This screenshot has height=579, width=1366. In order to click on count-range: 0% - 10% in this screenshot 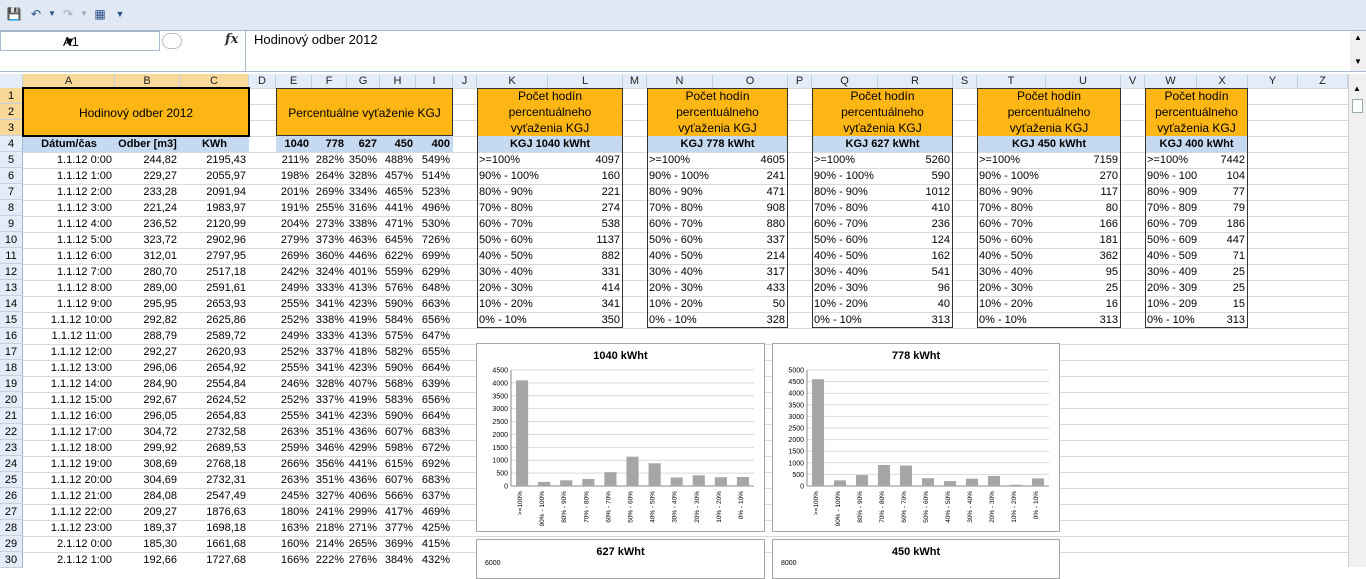, I will do `click(838, 320)`.